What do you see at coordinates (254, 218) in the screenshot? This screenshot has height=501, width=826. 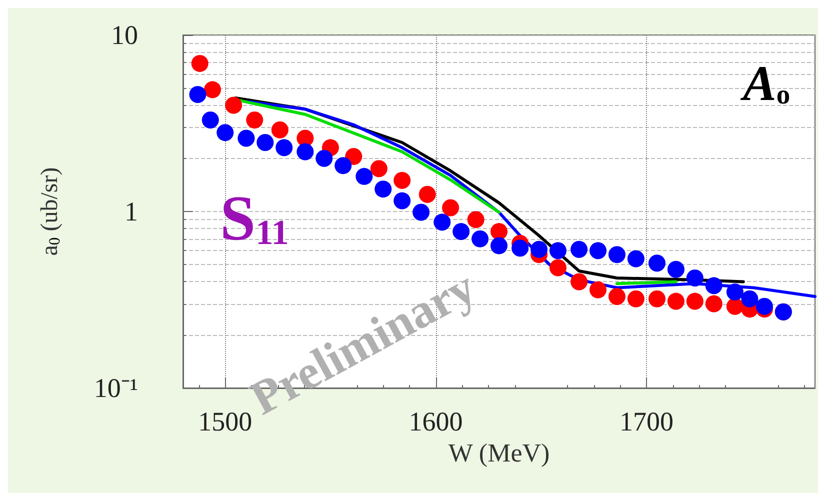 I see `annotation: S11` at bounding box center [254, 218].